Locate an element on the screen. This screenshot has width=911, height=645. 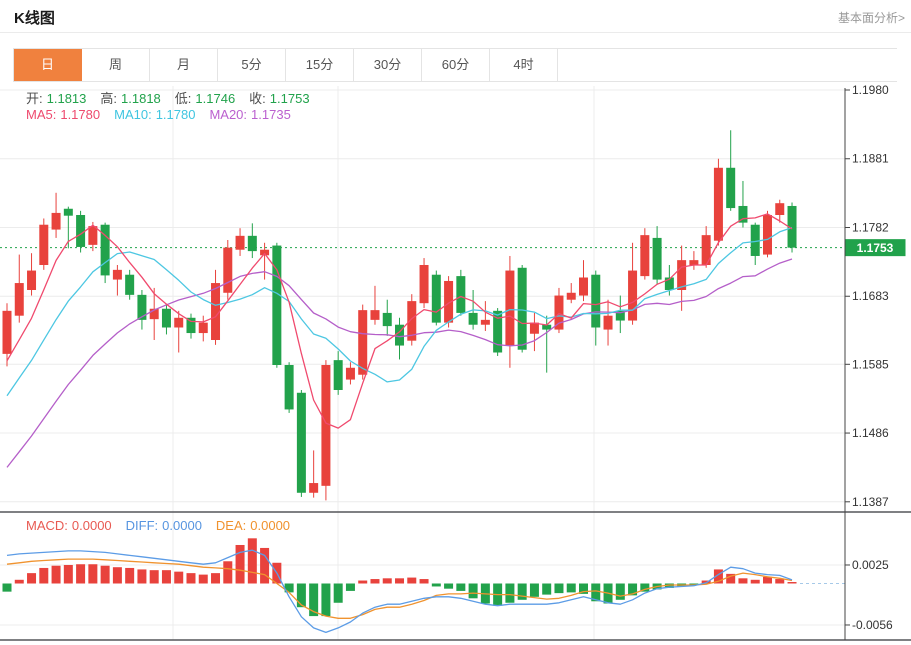
y-axis-tick-label: 1.1387 is located at coordinates (870, 502).